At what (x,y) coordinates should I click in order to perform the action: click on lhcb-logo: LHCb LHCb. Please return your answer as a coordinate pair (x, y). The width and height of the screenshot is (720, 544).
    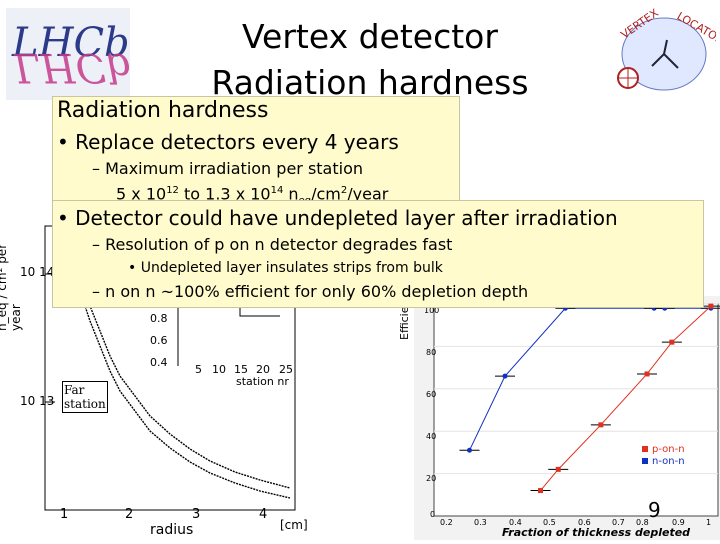
    Looking at the image, I should click on (69, 54).